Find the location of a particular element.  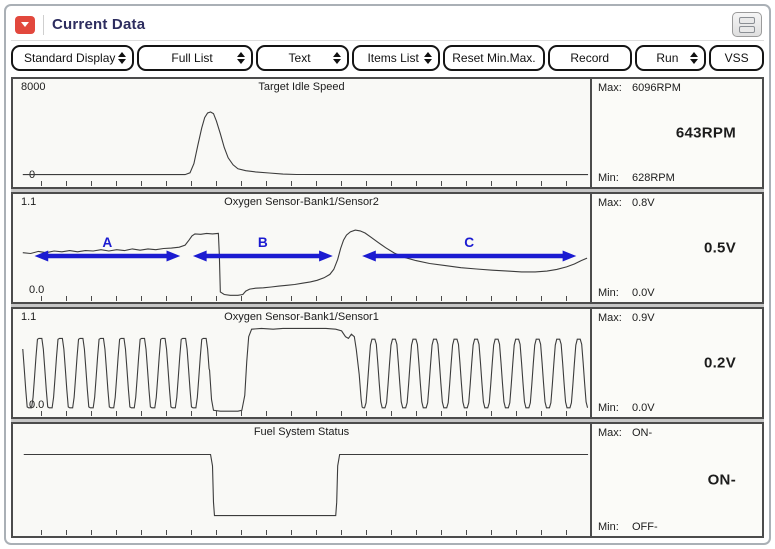

value-readout: Max: 0.8V 0.5V Min: 0.0V is located at coordinates (677, 248).